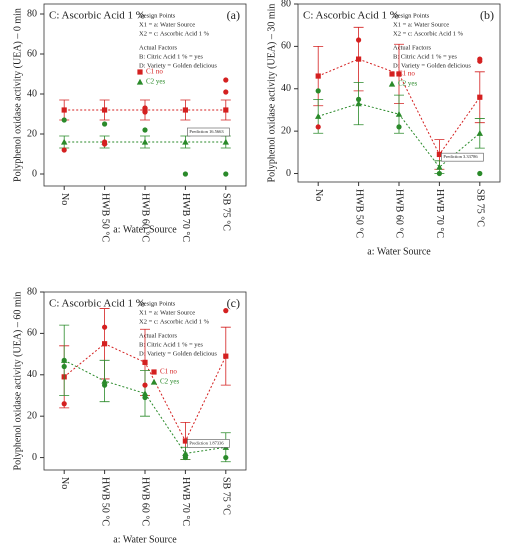 Image resolution: width=505 pixels, height=550 pixels. I want to click on x-tick-label: HWB 50 °C, so click(104, 217).